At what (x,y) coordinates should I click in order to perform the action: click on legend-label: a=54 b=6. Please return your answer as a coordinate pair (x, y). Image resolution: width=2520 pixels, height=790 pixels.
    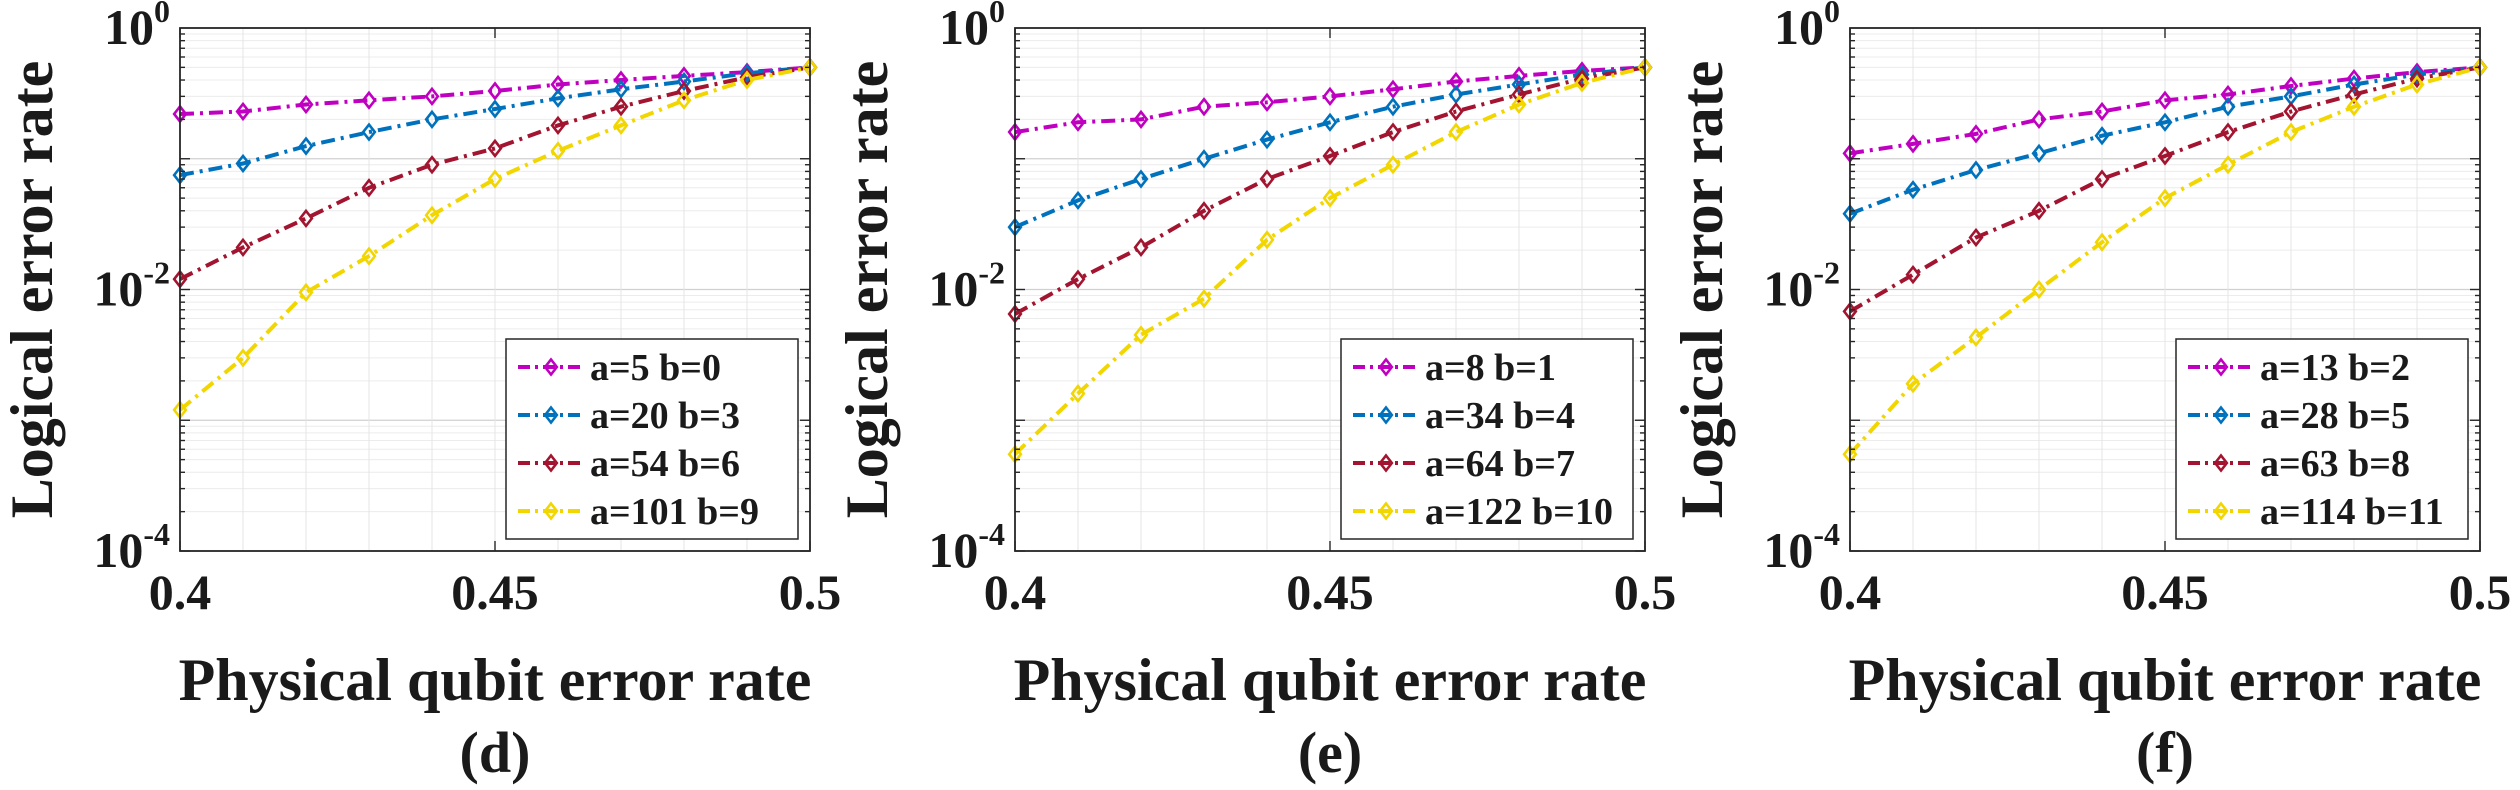
    Looking at the image, I should click on (665, 464).